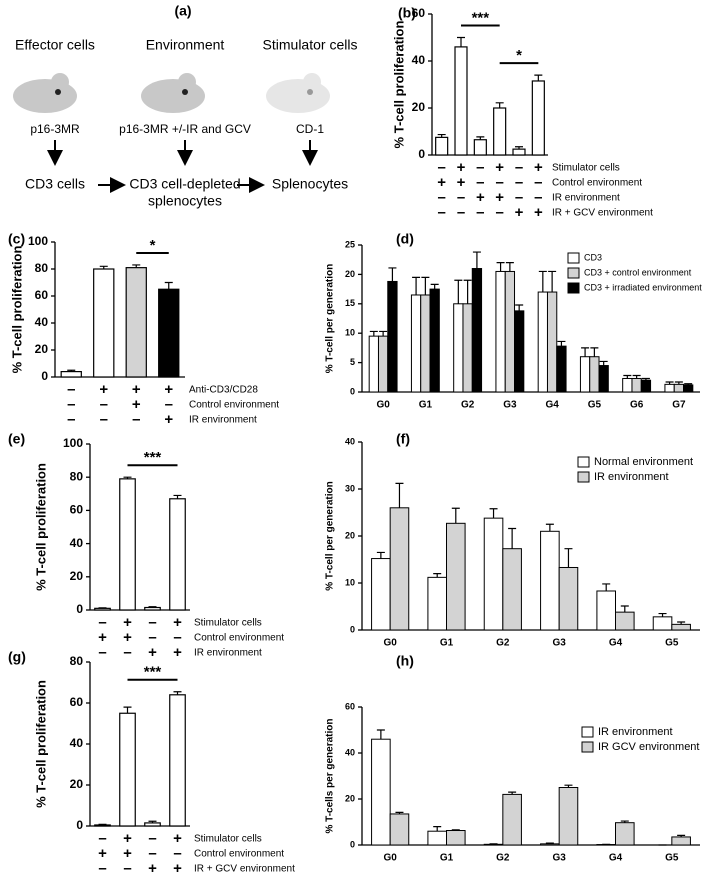 This screenshot has width=709, height=873. I want to click on legend-label: CD3 + control environment, so click(638, 272).